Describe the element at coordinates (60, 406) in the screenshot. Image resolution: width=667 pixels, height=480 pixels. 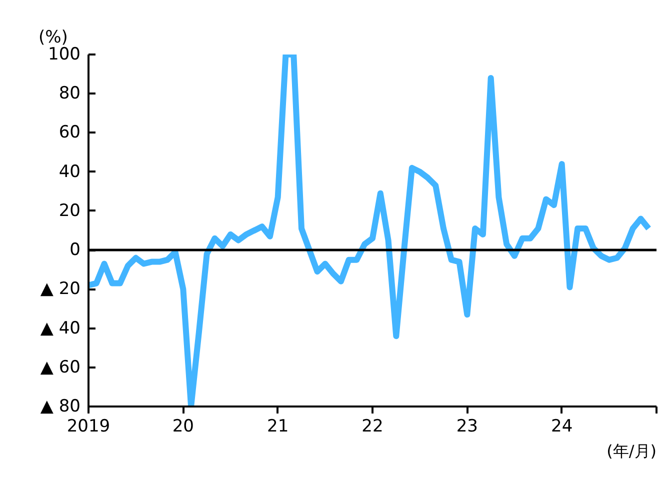
I see `y-tick-label: ▲ 80` at that location.